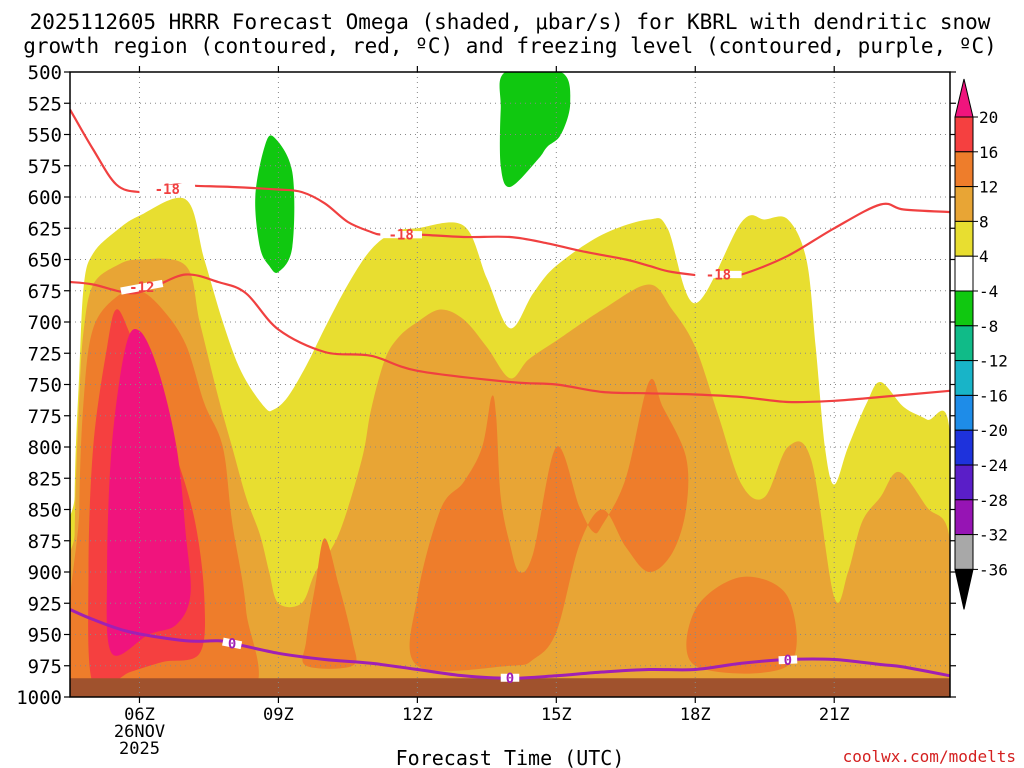 This screenshot has height=768, width=1024. I want to click on colorbar-tick-label-8: -16, so click(993, 395).